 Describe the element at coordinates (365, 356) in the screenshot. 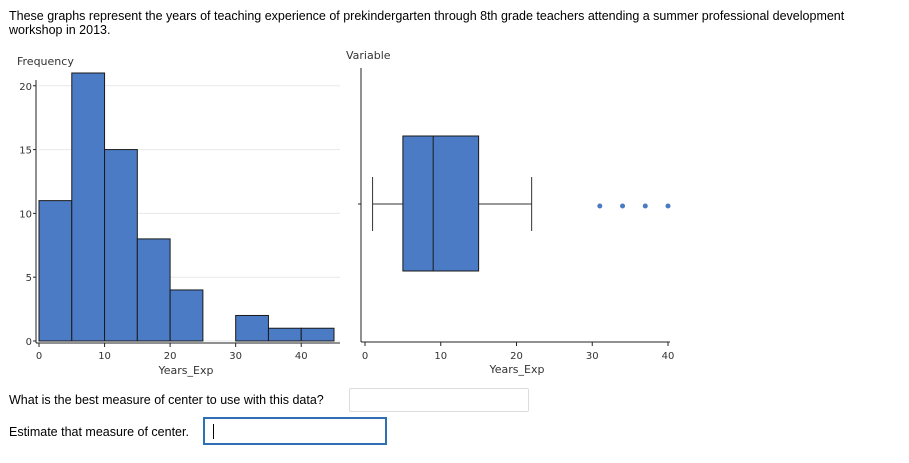

I see `boxplot-x-tick-label: 0` at that location.